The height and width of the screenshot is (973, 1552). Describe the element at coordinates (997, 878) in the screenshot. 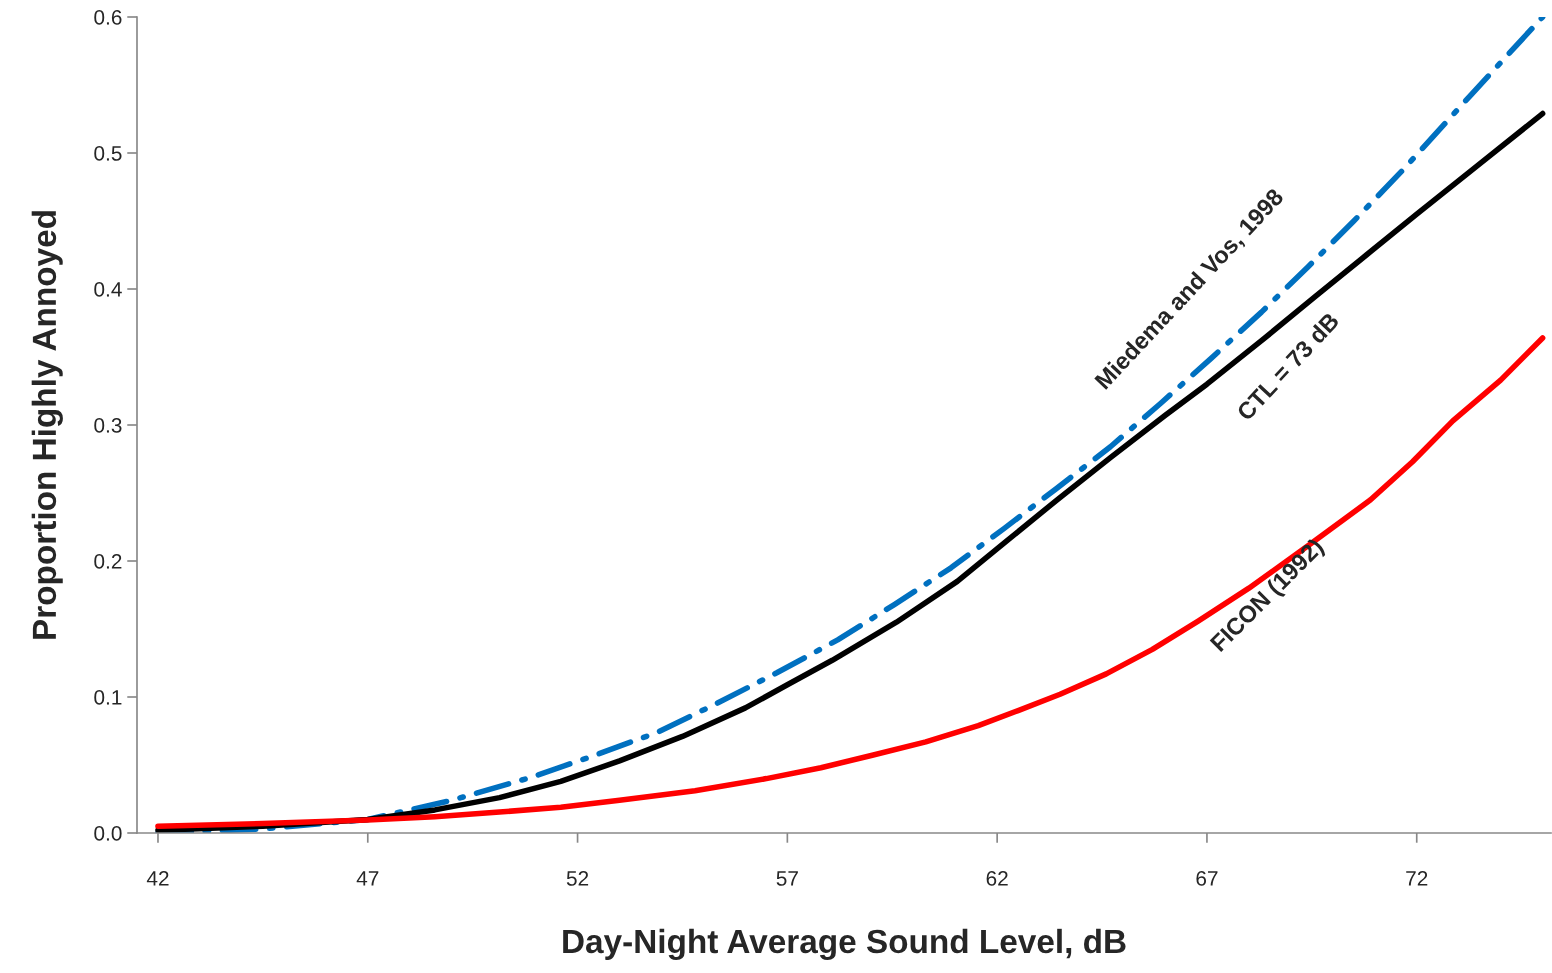

I see `x-tick-label: 62` at that location.